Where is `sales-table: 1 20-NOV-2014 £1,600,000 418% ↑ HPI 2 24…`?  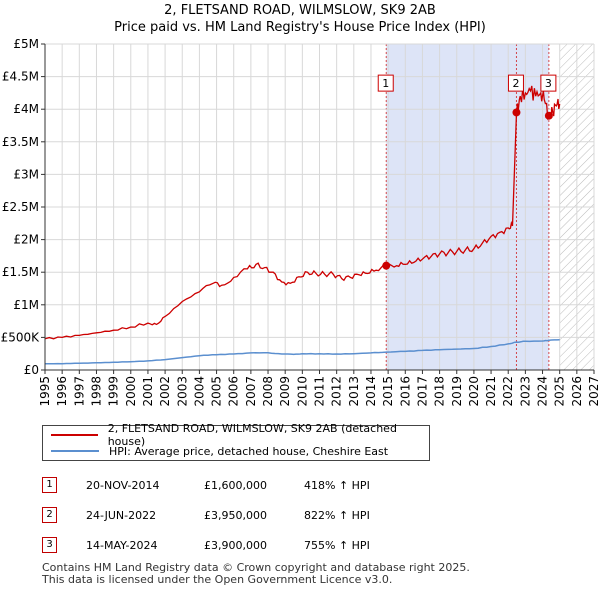 sales-table: 1 20-NOV-2014 £1,600,000 418% ↑ HPI 2 24… is located at coordinates (206, 515).